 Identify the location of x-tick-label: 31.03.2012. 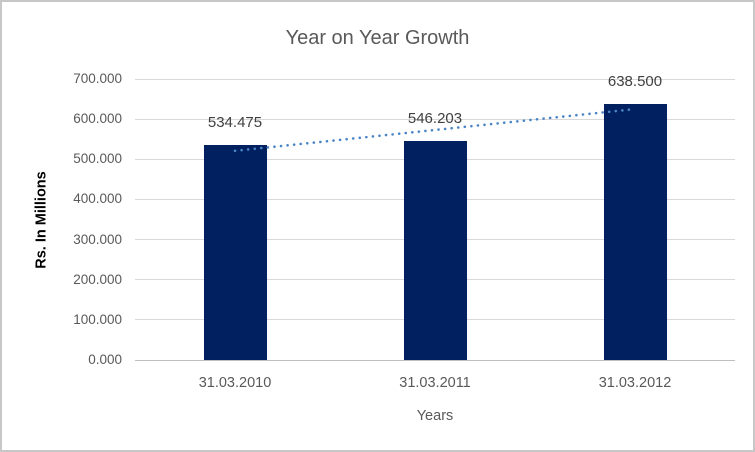
(635, 383).